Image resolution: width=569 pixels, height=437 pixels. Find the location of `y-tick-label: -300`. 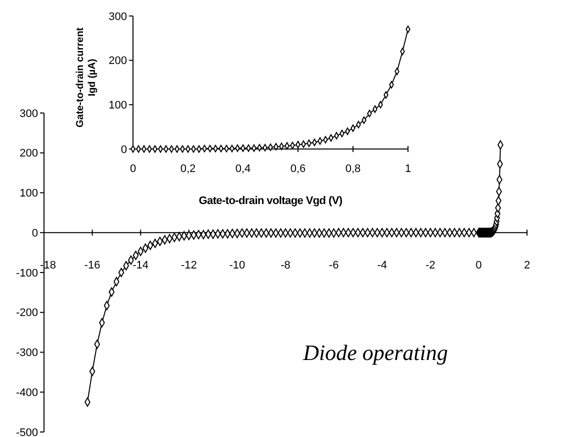

y-tick-label: -300 is located at coordinates (27, 353).